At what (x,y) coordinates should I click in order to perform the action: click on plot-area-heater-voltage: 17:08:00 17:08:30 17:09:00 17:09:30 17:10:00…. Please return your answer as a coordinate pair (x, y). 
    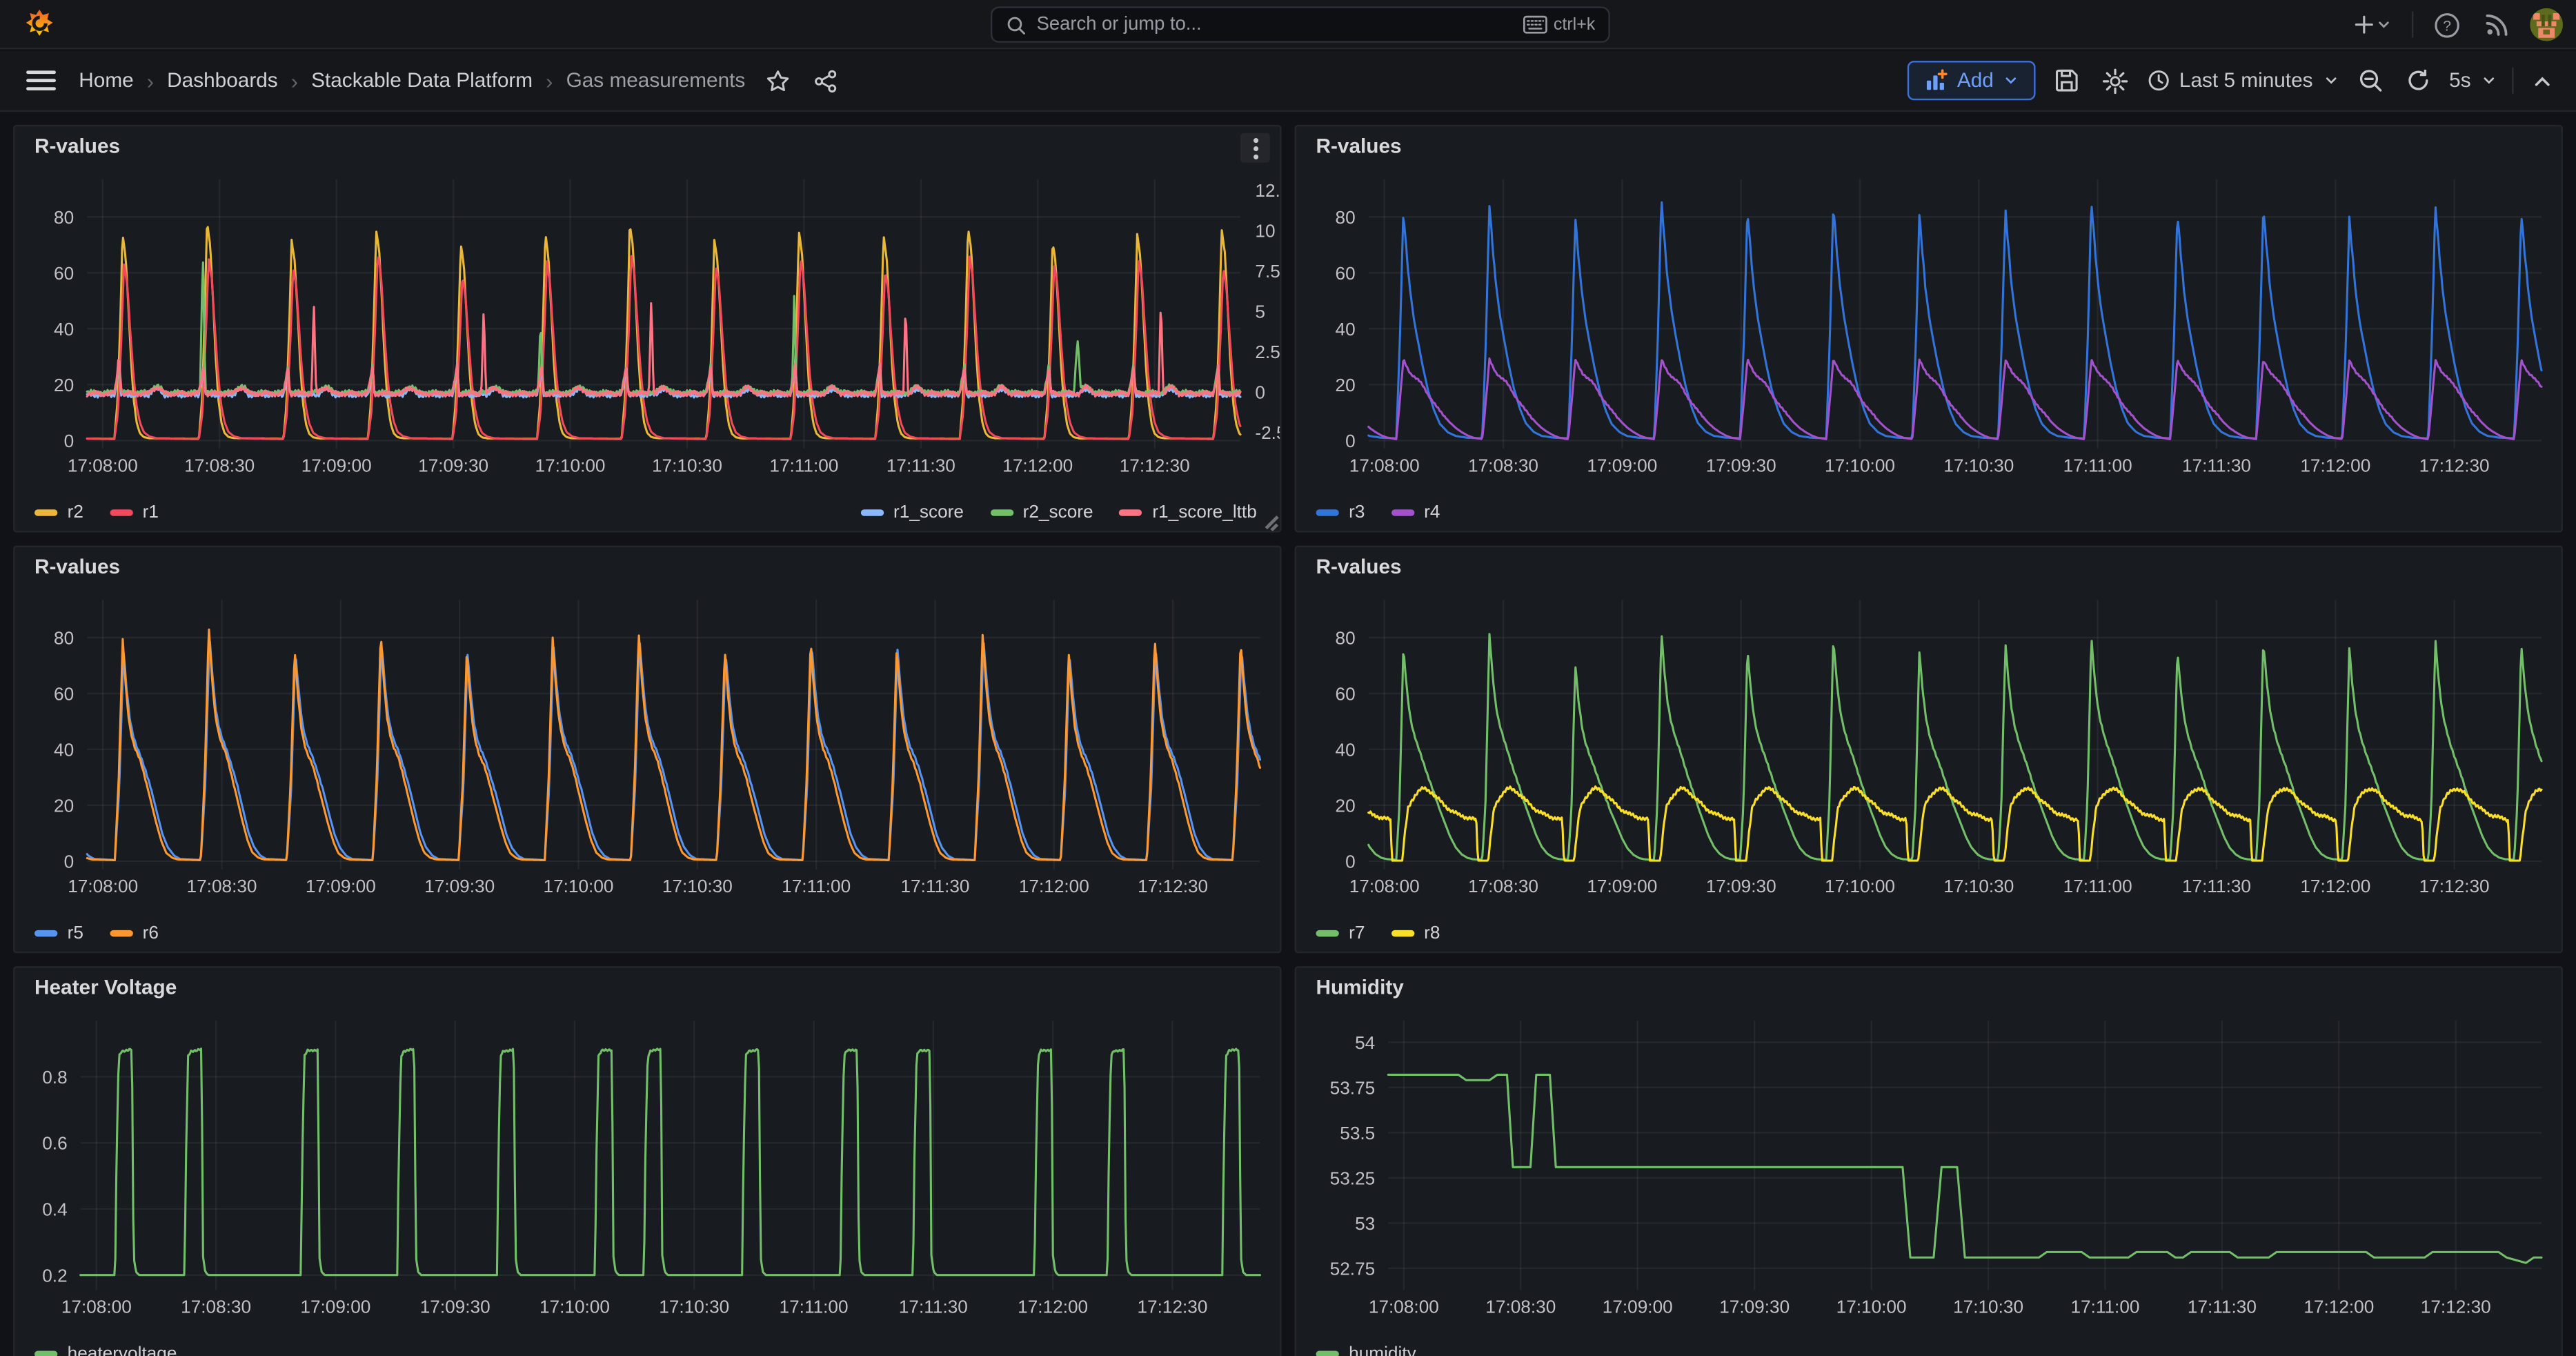
    Looking at the image, I should click on (647, 1174).